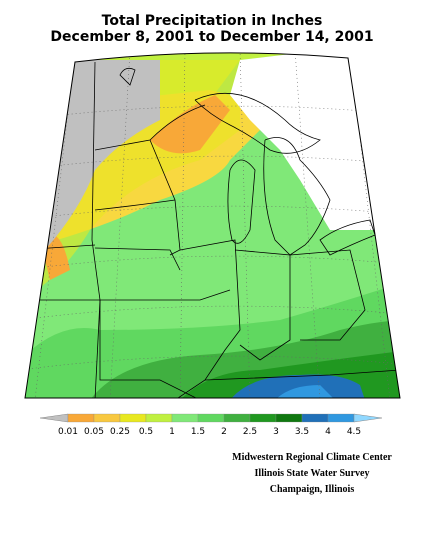 Image resolution: width=425 pixels, height=550 pixels. Describe the element at coordinates (172, 432) in the screenshot. I see `legend-label: 1` at that location.